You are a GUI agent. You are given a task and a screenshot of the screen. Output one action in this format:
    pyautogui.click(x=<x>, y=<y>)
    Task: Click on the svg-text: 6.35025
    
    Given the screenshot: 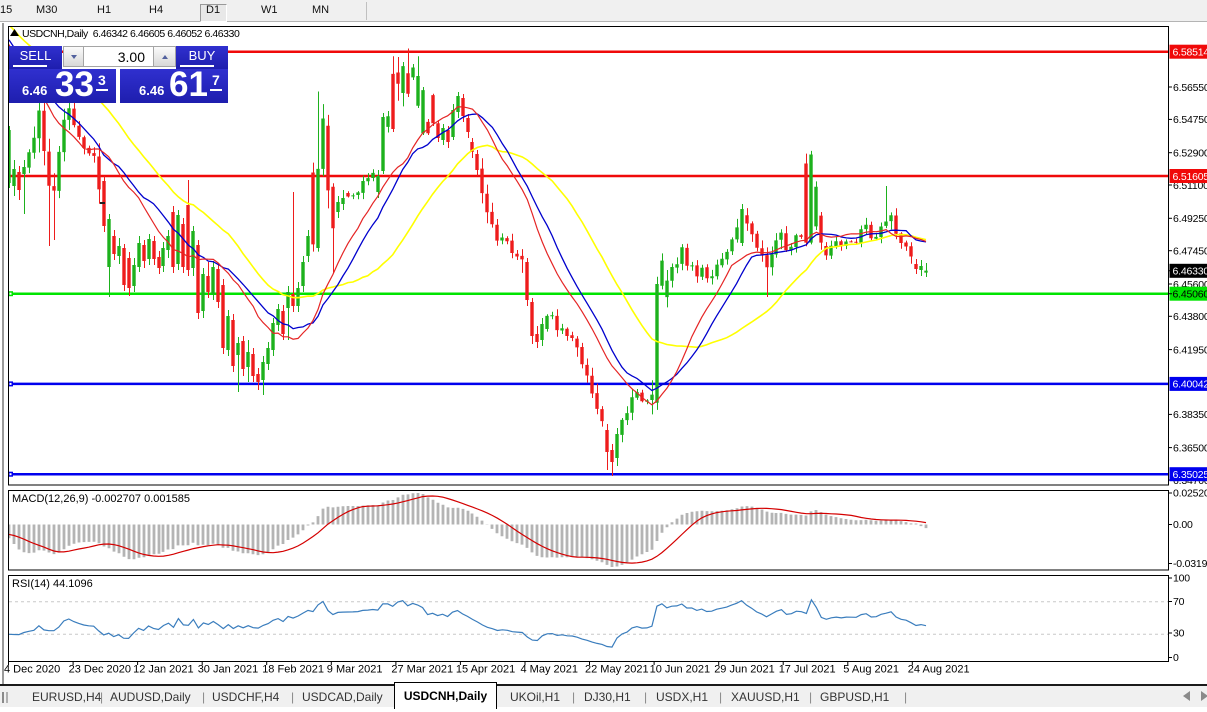 What is the action you would take?
    pyautogui.click(x=1190, y=475)
    